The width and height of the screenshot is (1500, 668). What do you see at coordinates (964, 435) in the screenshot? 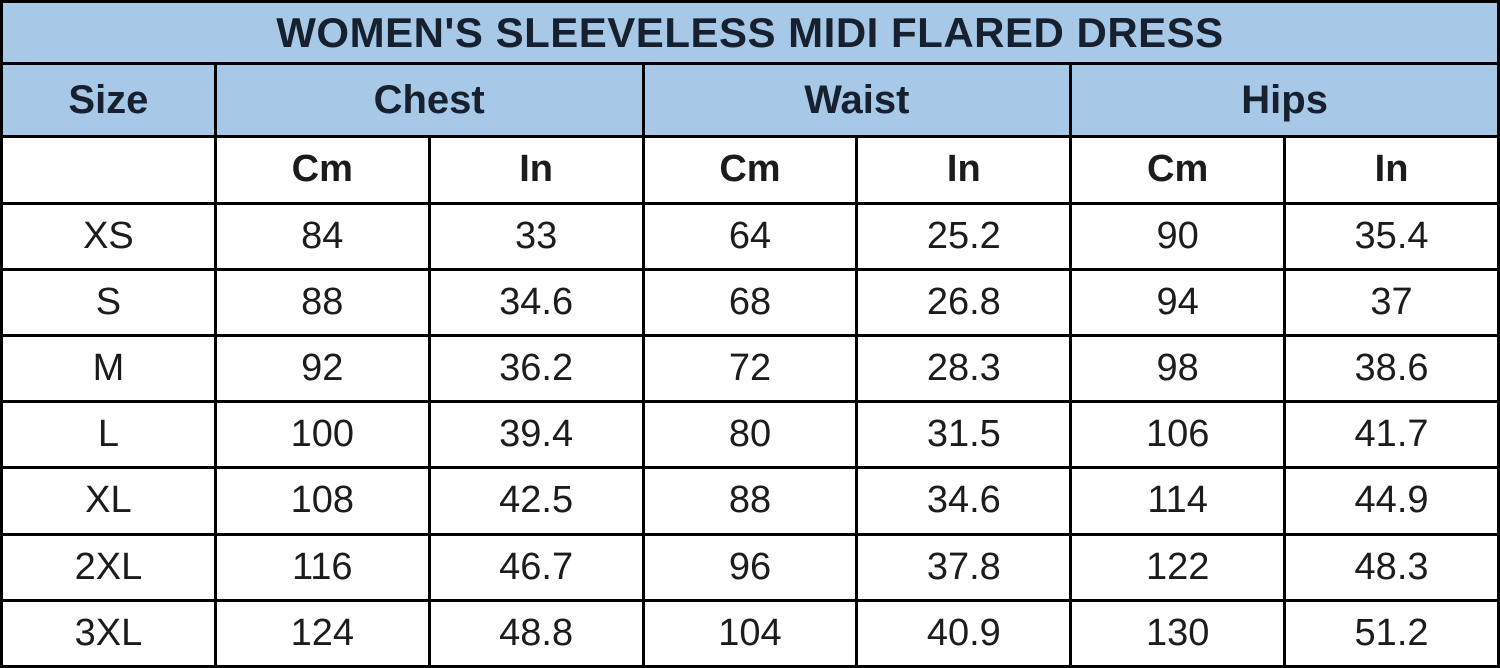
I see `waist-in-value: 31.5` at bounding box center [964, 435].